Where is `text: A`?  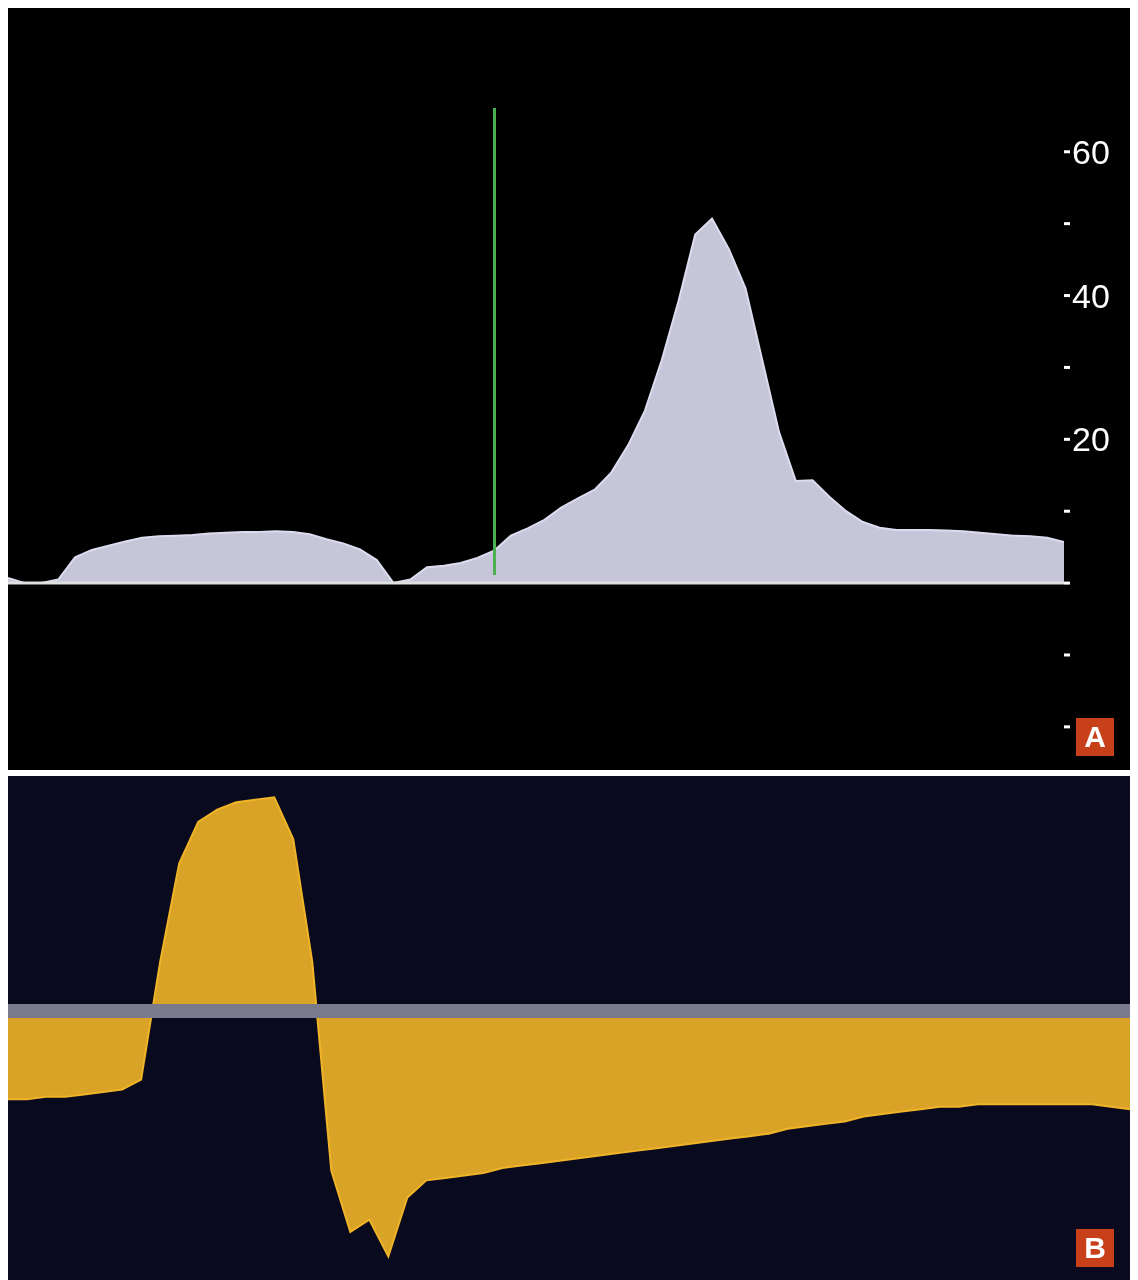
text: A is located at coordinates (1095, 737).